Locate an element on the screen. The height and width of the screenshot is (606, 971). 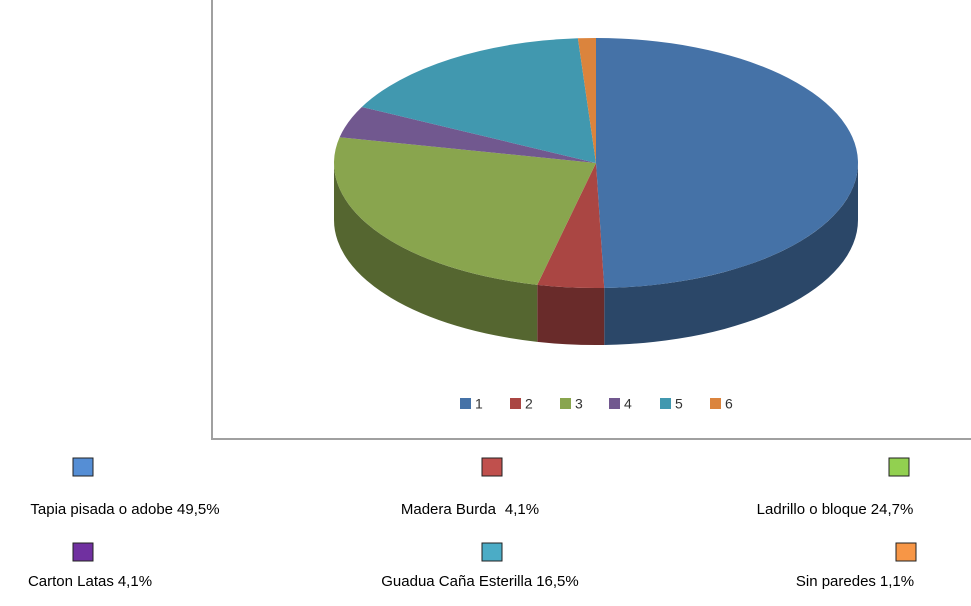
key-value: 49,5% is located at coordinates (198, 509).